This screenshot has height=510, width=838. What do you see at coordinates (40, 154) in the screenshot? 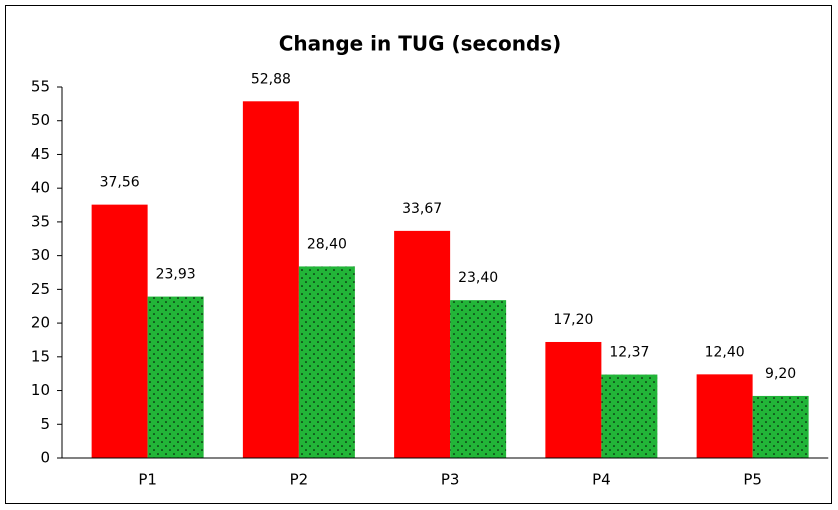
I see `y-tick-label: 45` at bounding box center [40, 154].